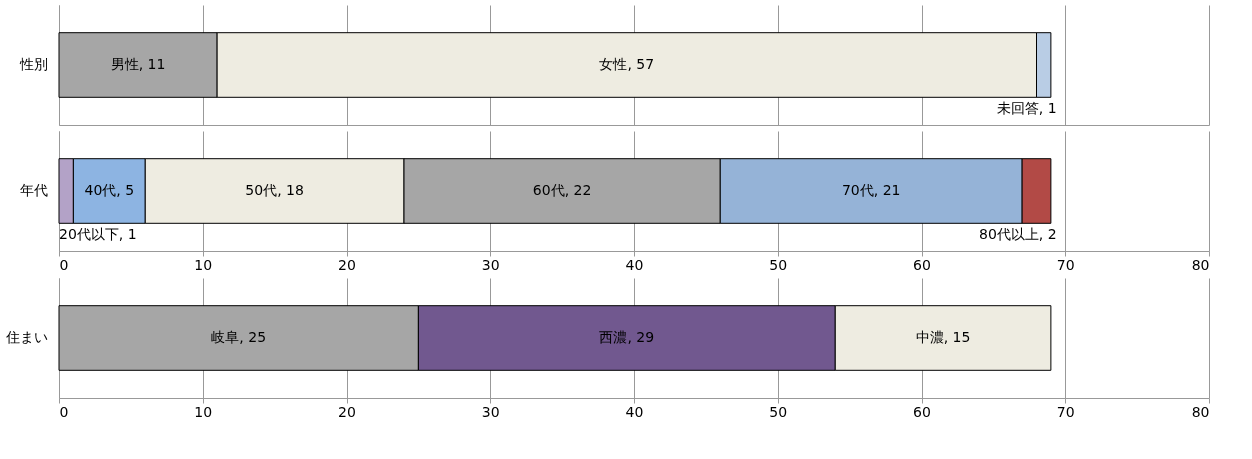 This screenshot has height=459, width=1252. I want to click on data-label: 女性, 57, so click(627, 64).